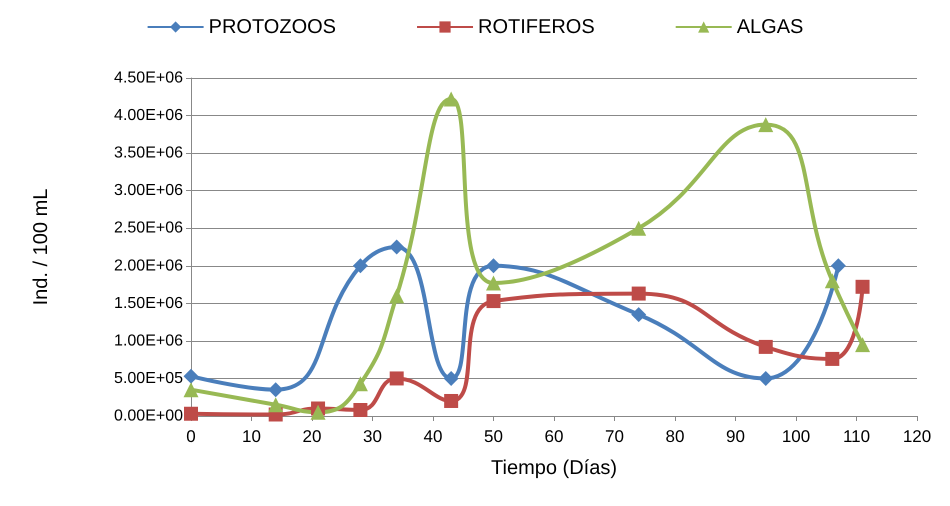  What do you see at coordinates (433, 436) in the screenshot?
I see `x-tick-label: 40` at bounding box center [433, 436].